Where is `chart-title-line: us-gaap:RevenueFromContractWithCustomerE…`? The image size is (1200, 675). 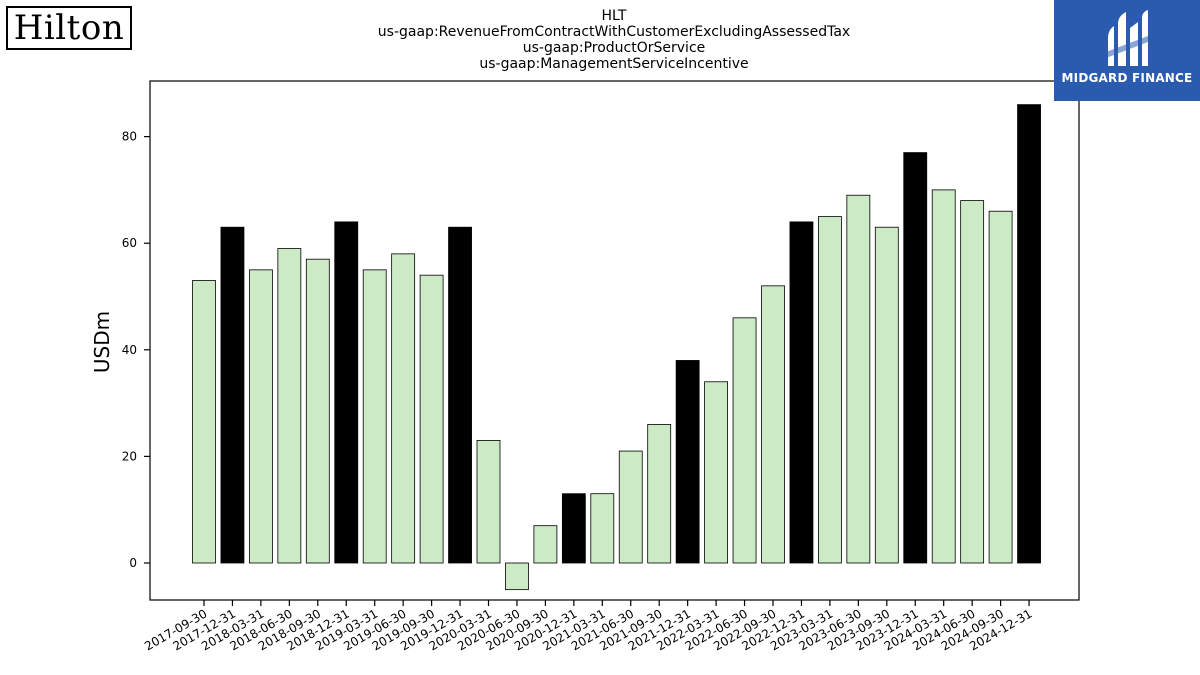
chart-title-line: us-gaap:RevenueFromContractWithCustomerE… is located at coordinates (614, 32).